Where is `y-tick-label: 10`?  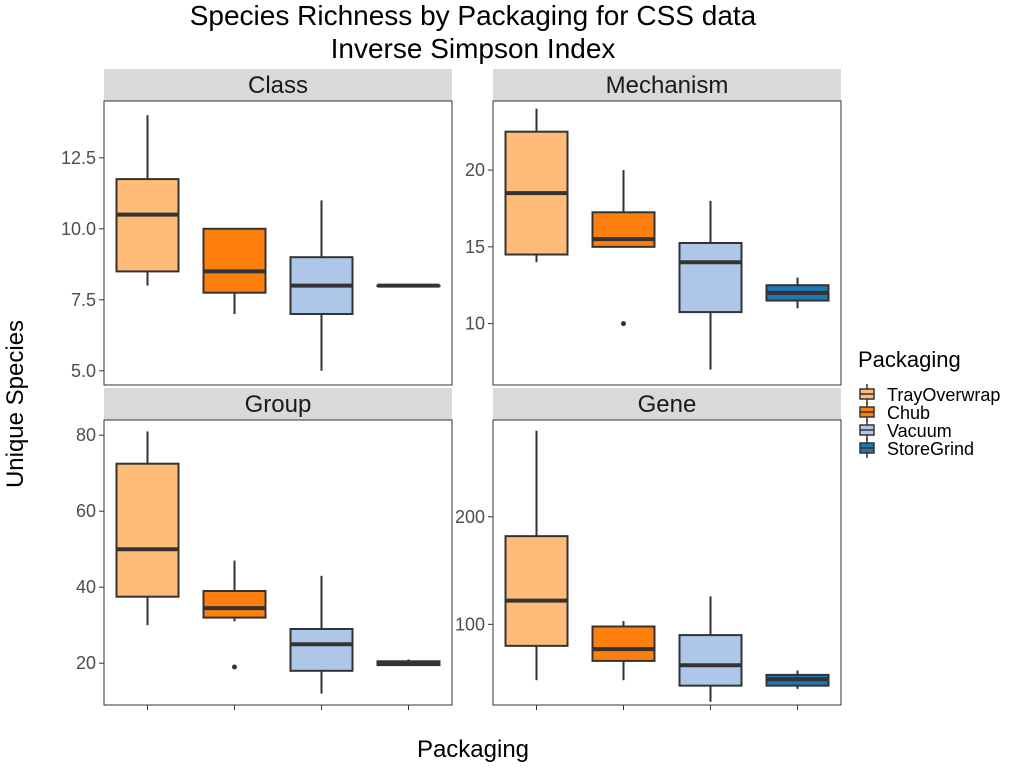 y-tick-label: 10 is located at coordinates (475, 324).